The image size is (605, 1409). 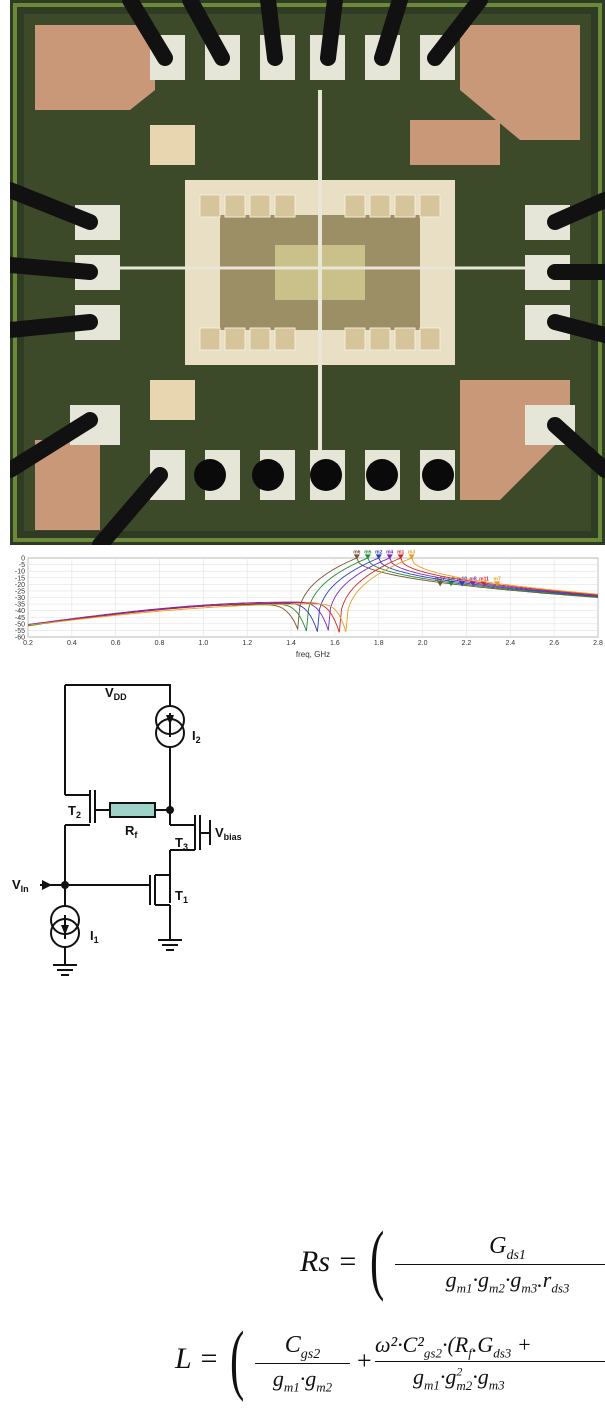 I want to click on copper-region-tl, so click(x=95, y=67).